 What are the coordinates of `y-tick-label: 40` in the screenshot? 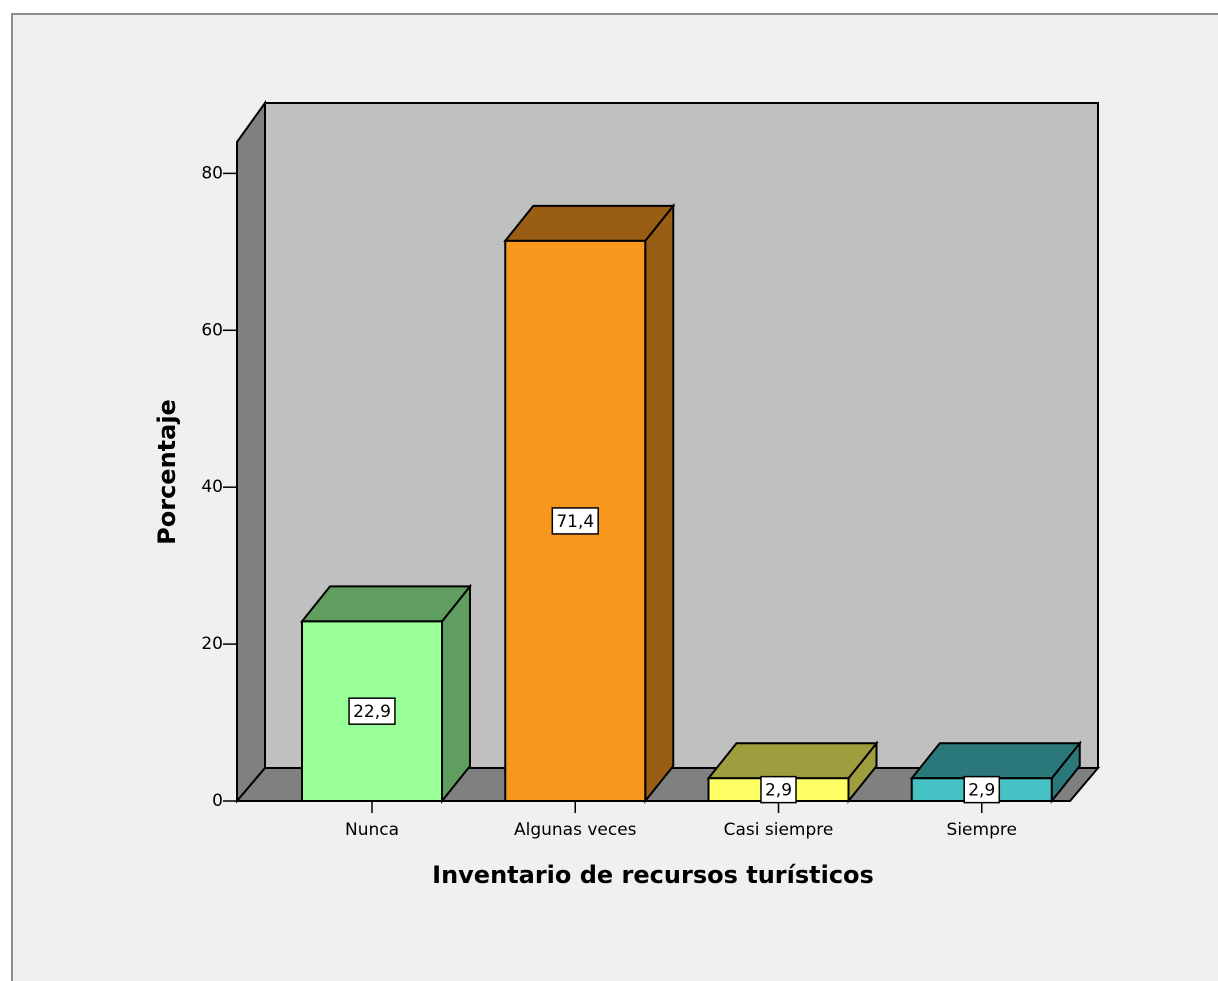 It's located at (212, 487).